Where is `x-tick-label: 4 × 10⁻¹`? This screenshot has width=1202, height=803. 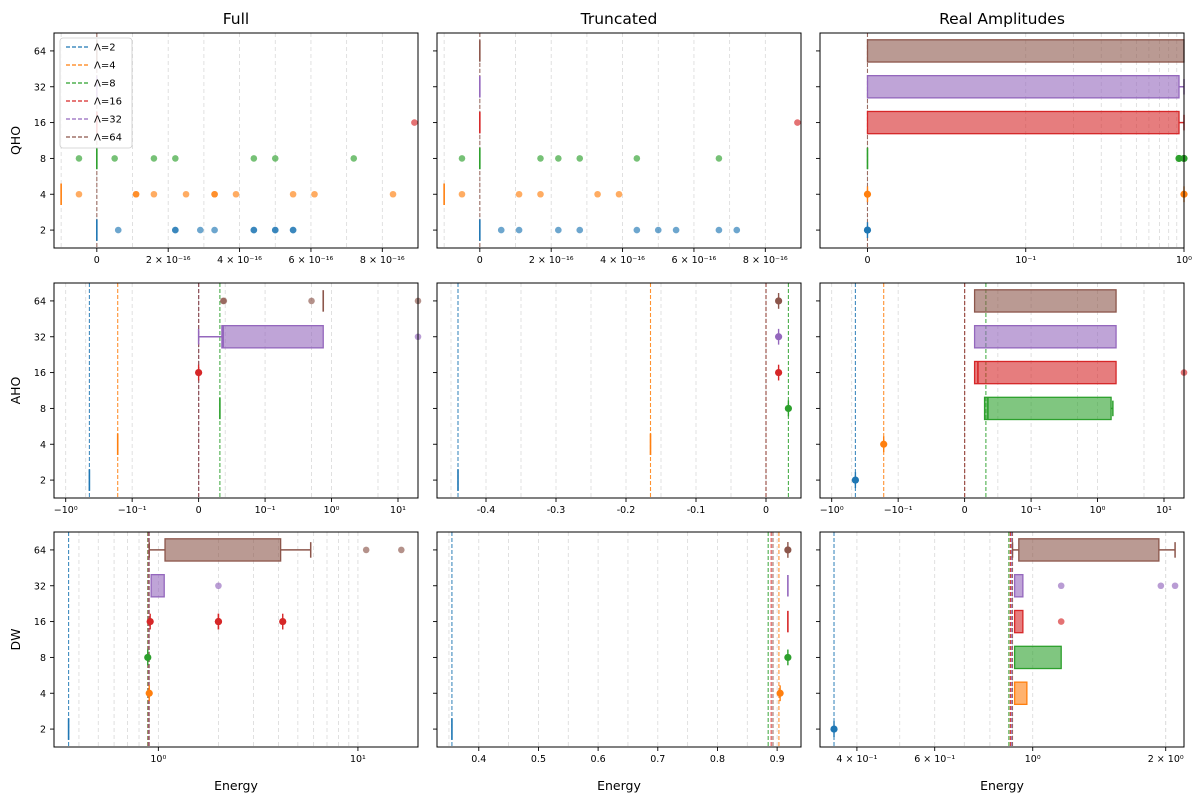
x-tick-label: 4 × 10⁻¹ is located at coordinates (856, 759).